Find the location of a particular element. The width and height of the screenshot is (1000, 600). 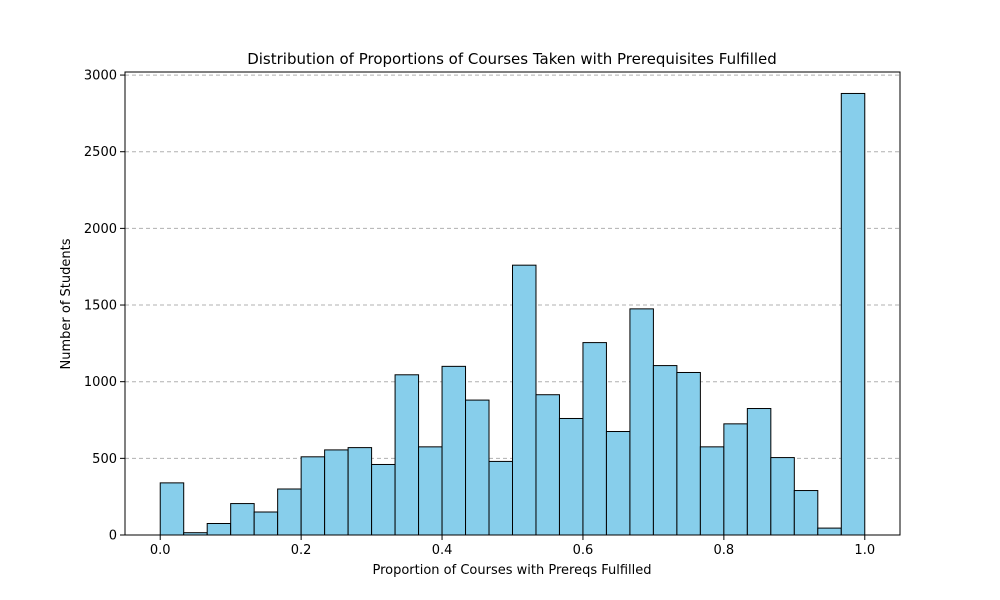

y-tick-label: 500 is located at coordinates (104, 459).